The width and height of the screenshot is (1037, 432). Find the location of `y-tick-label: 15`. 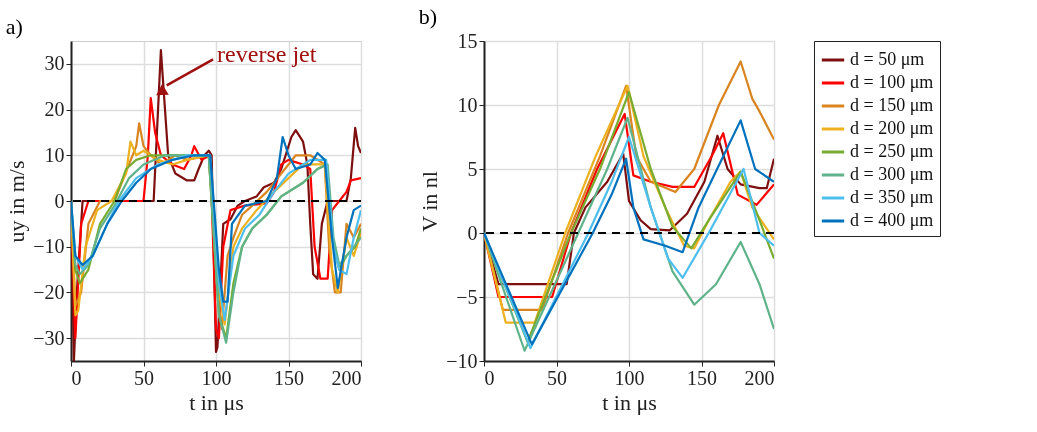

y-tick-label: 15 is located at coordinates (467, 40).